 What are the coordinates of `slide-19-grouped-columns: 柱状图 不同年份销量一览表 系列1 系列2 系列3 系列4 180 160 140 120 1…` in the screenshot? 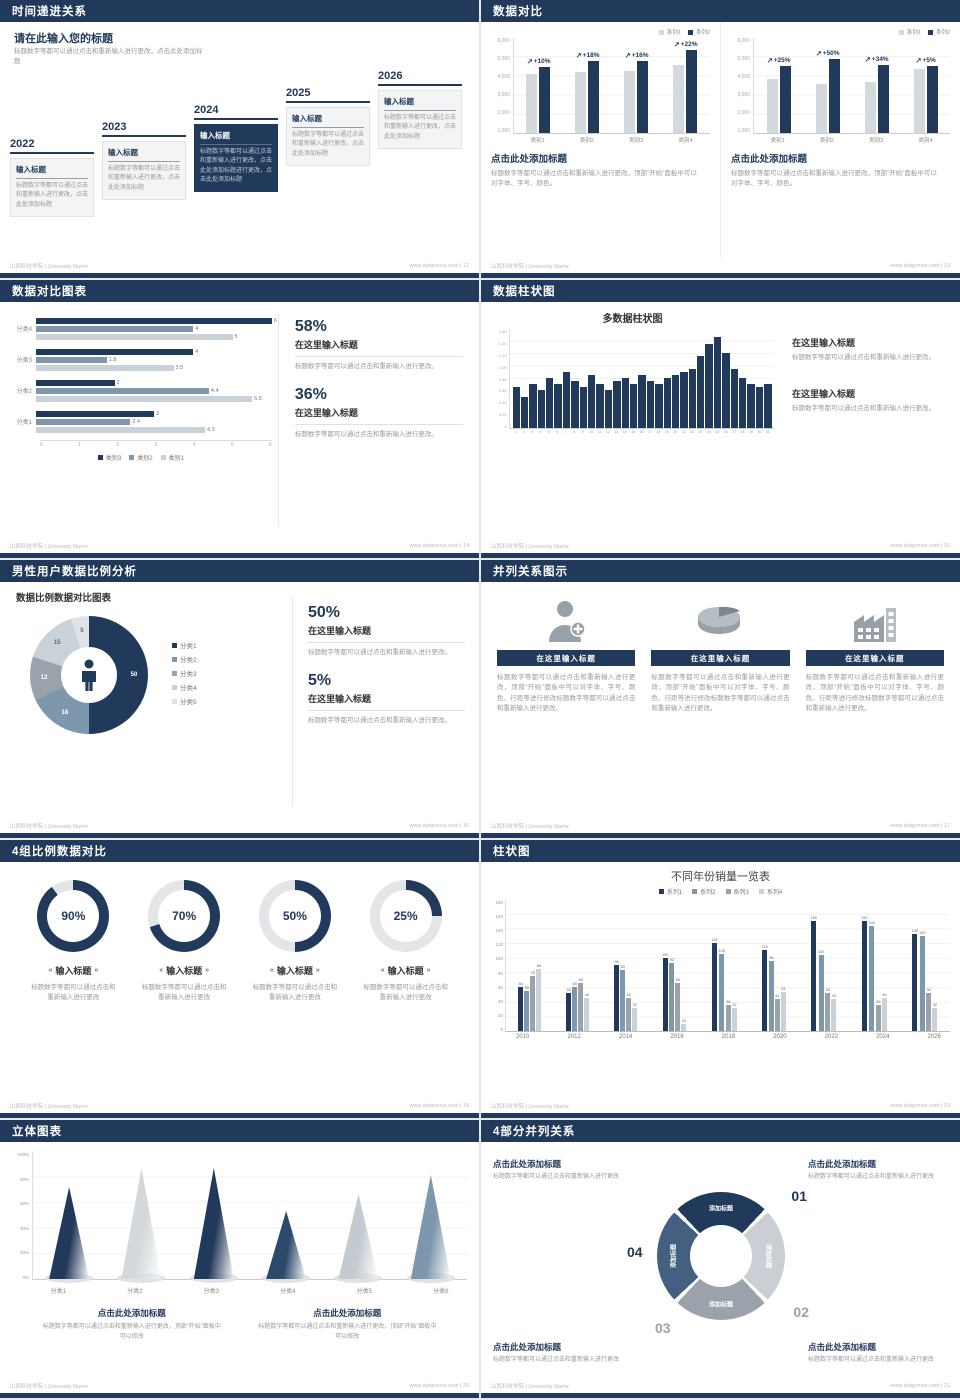 It's located at (720, 979).